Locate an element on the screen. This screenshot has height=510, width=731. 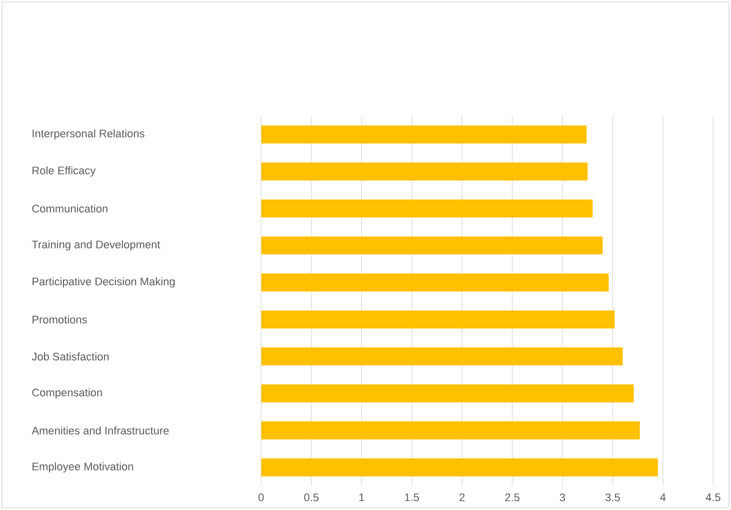
y-tick-label: Compensation is located at coordinates (67, 393).